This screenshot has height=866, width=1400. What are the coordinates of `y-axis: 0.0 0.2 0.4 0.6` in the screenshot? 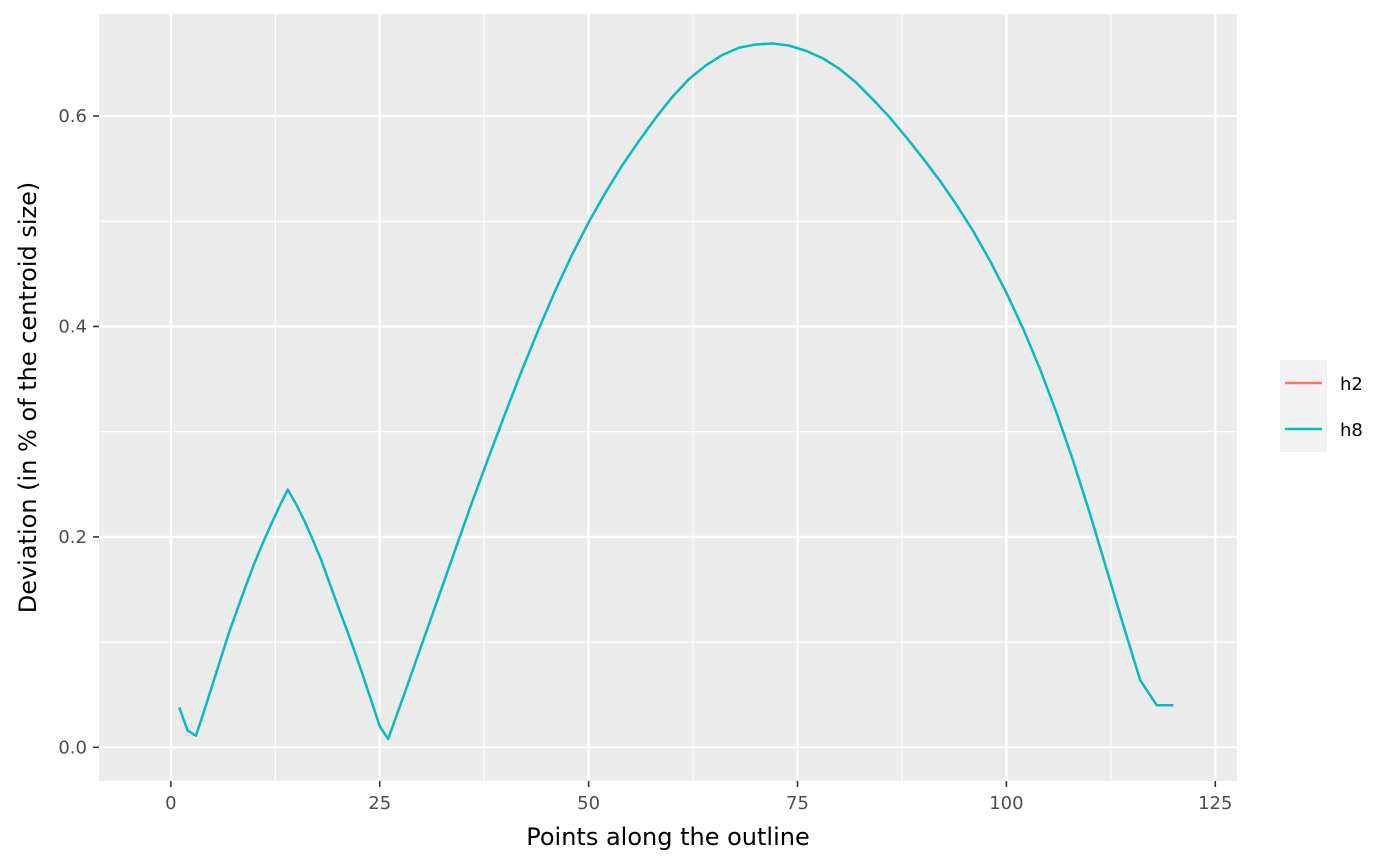 It's located at (78, 432).